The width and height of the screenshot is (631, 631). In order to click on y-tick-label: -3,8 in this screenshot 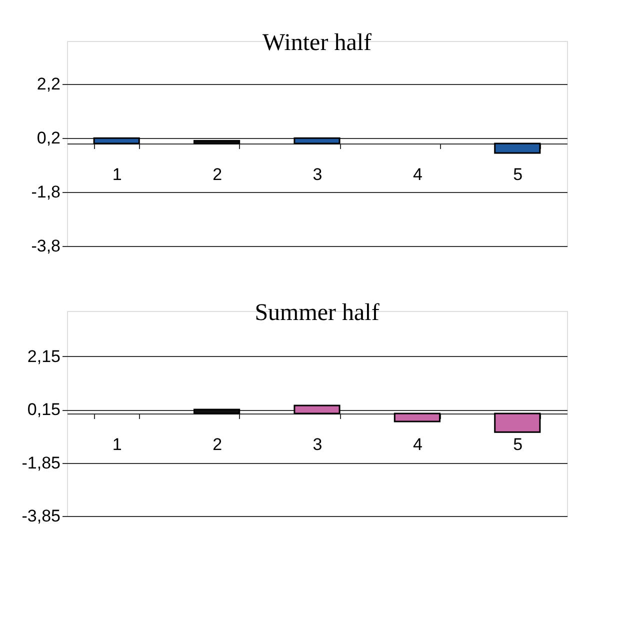, I will do `click(45, 246)`.